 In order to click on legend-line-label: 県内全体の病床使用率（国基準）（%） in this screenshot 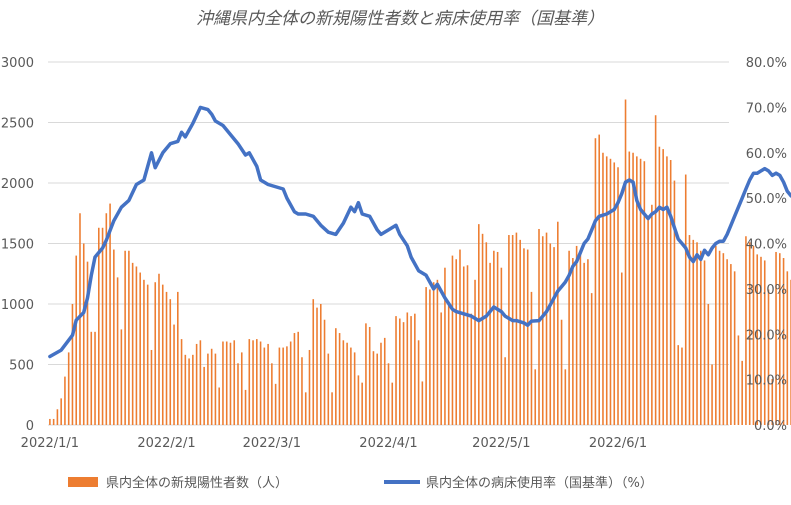, I will do `click(539, 483)`.